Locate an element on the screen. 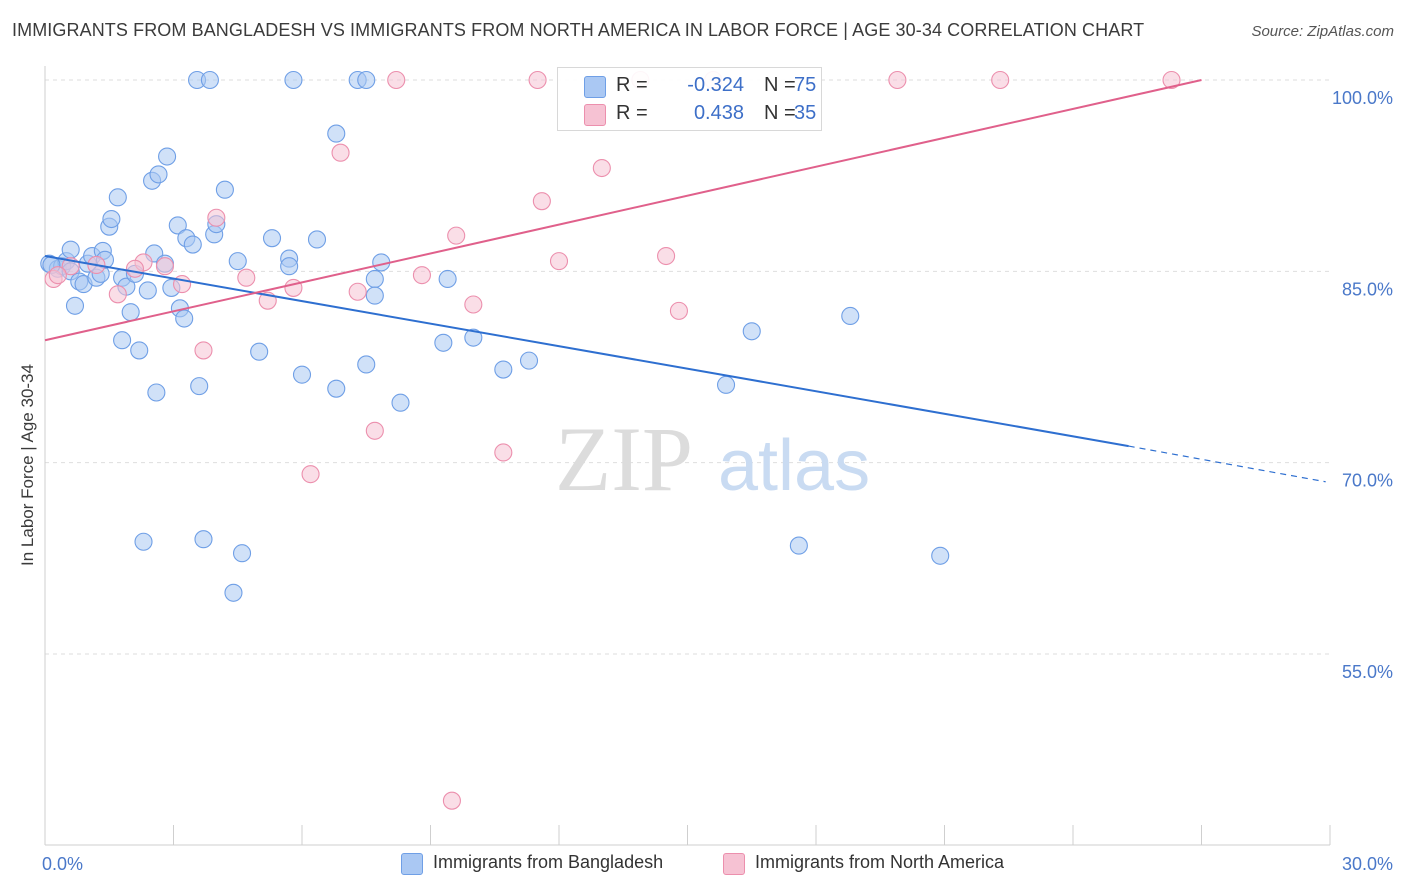  legend-r-value: 0.438 is located at coordinates (718, 113).